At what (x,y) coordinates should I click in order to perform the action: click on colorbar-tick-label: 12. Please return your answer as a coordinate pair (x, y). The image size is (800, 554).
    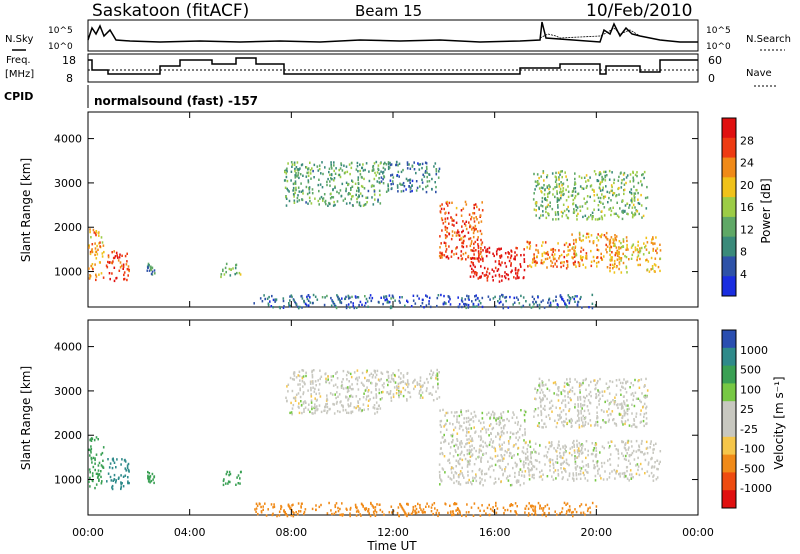
    Looking at the image, I should click on (747, 229).